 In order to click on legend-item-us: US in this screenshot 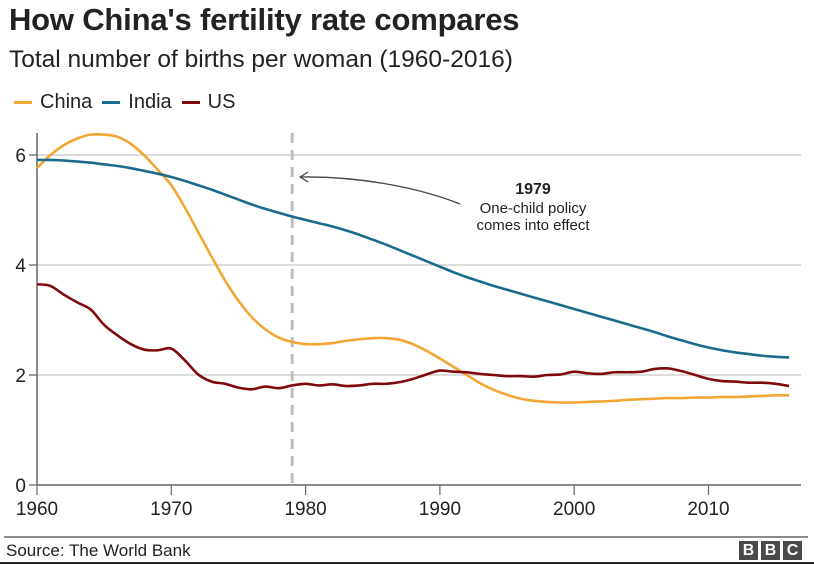, I will do `click(208, 102)`.